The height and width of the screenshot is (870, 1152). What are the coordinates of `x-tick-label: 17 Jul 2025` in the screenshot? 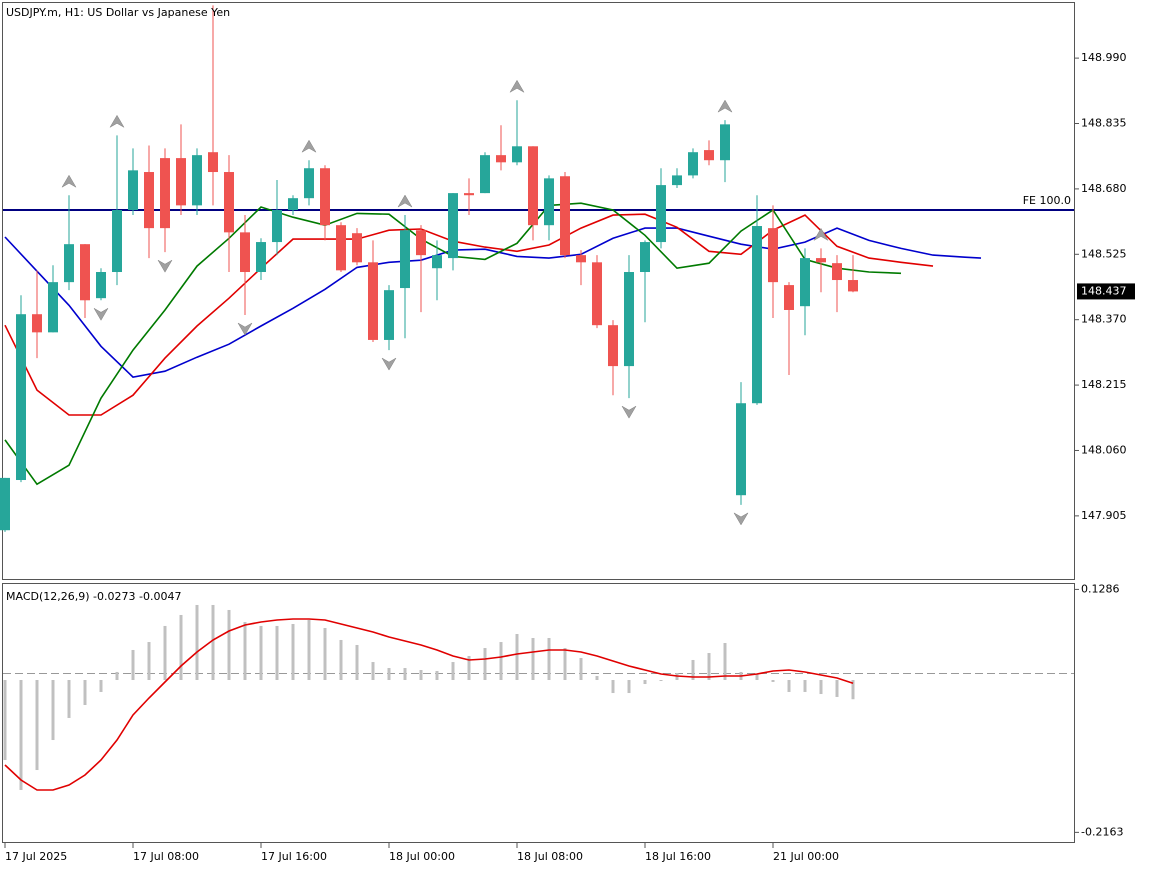 It's located at (36, 856).